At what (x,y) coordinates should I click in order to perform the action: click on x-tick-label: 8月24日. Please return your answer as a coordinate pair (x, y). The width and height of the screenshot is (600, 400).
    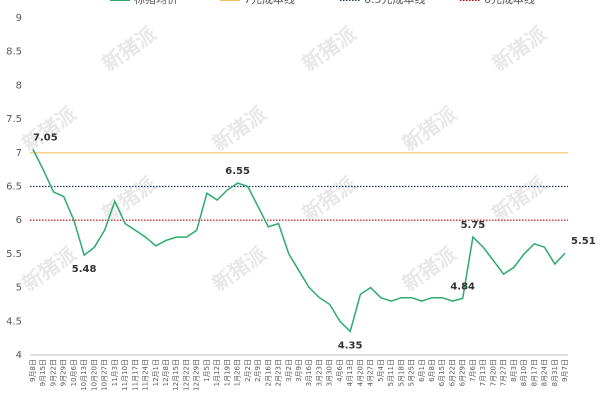
    Looking at the image, I should click on (545, 372).